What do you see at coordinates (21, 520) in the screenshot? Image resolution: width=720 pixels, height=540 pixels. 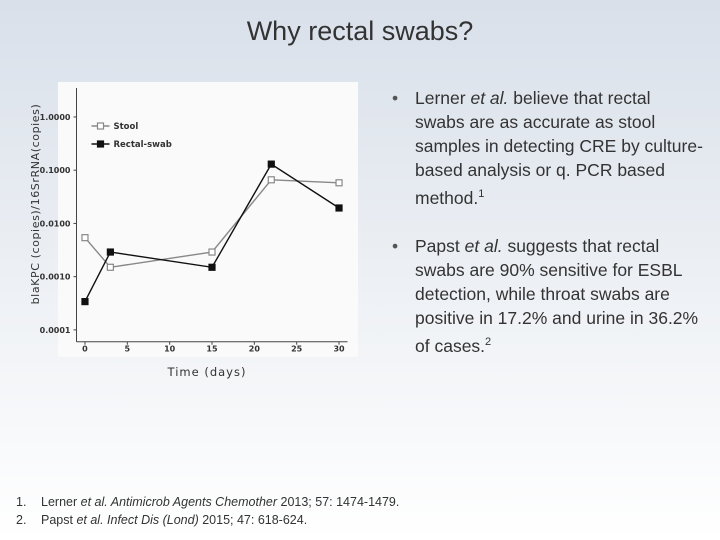 I see `ref-number: 2.` at bounding box center [21, 520].